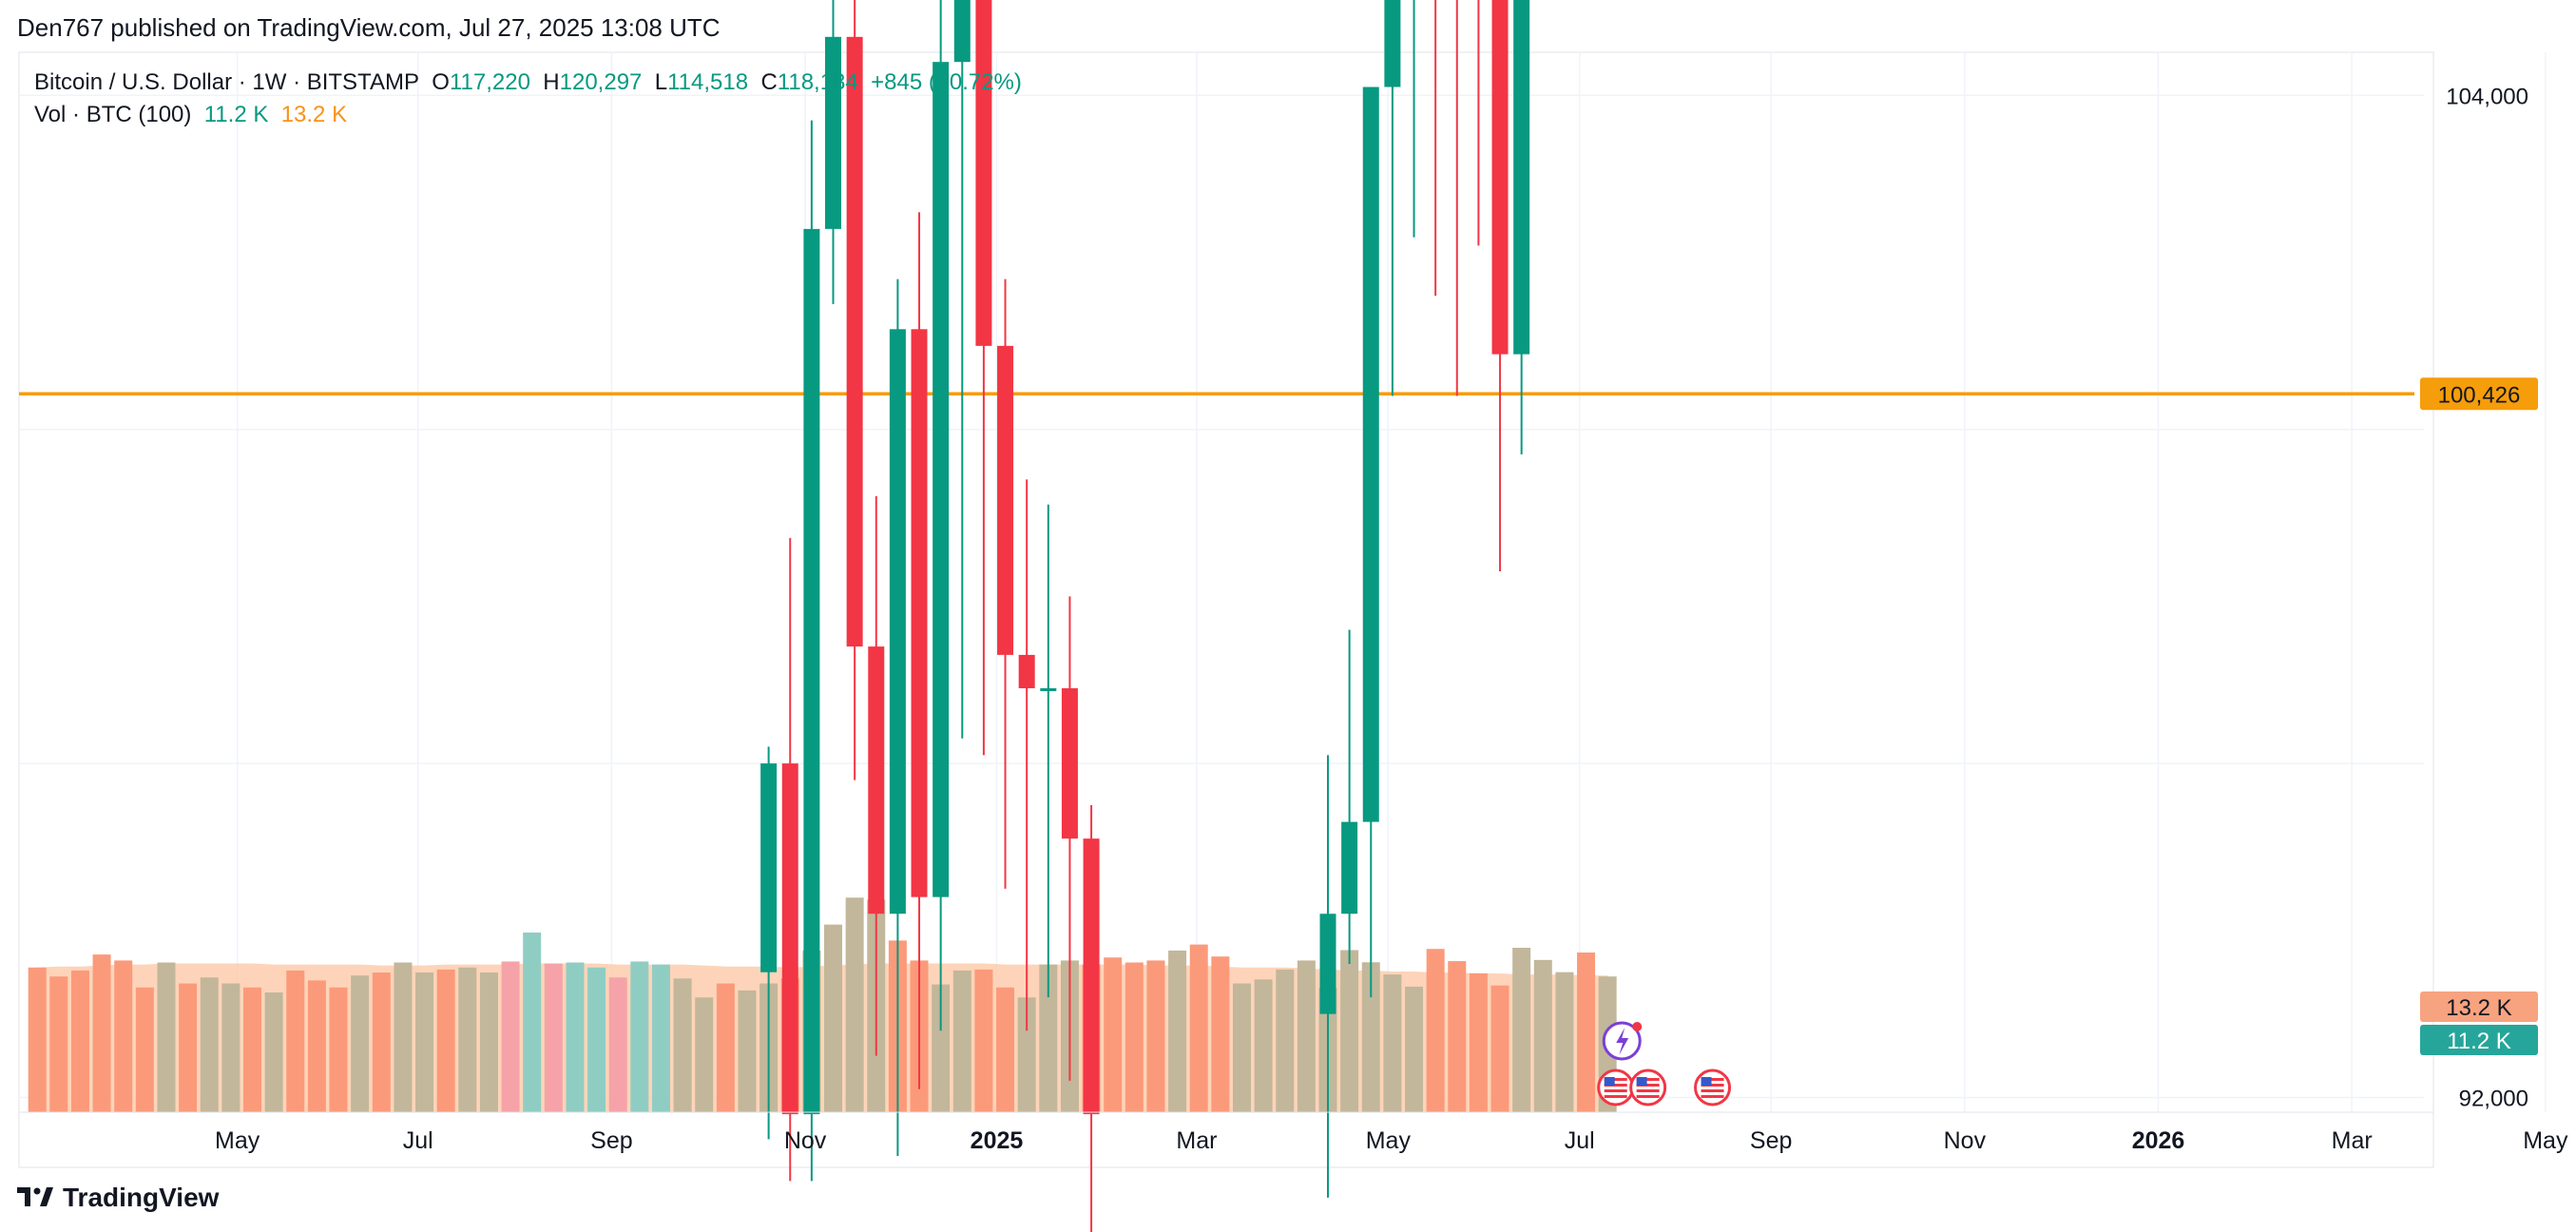 The image size is (2576, 1232). Describe the element at coordinates (551, 82) in the screenshot. I see `high-label: H` at that location.